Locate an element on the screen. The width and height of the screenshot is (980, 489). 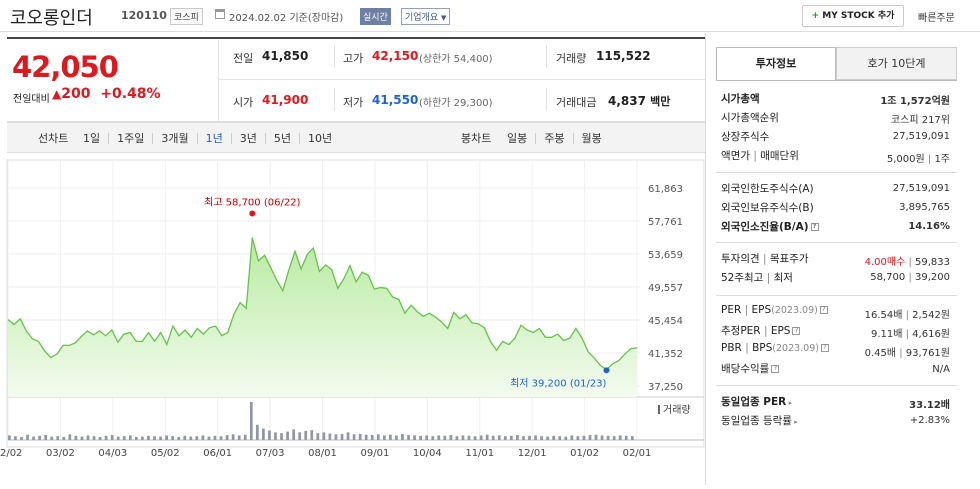
open-value: 41,900 is located at coordinates (285, 100).